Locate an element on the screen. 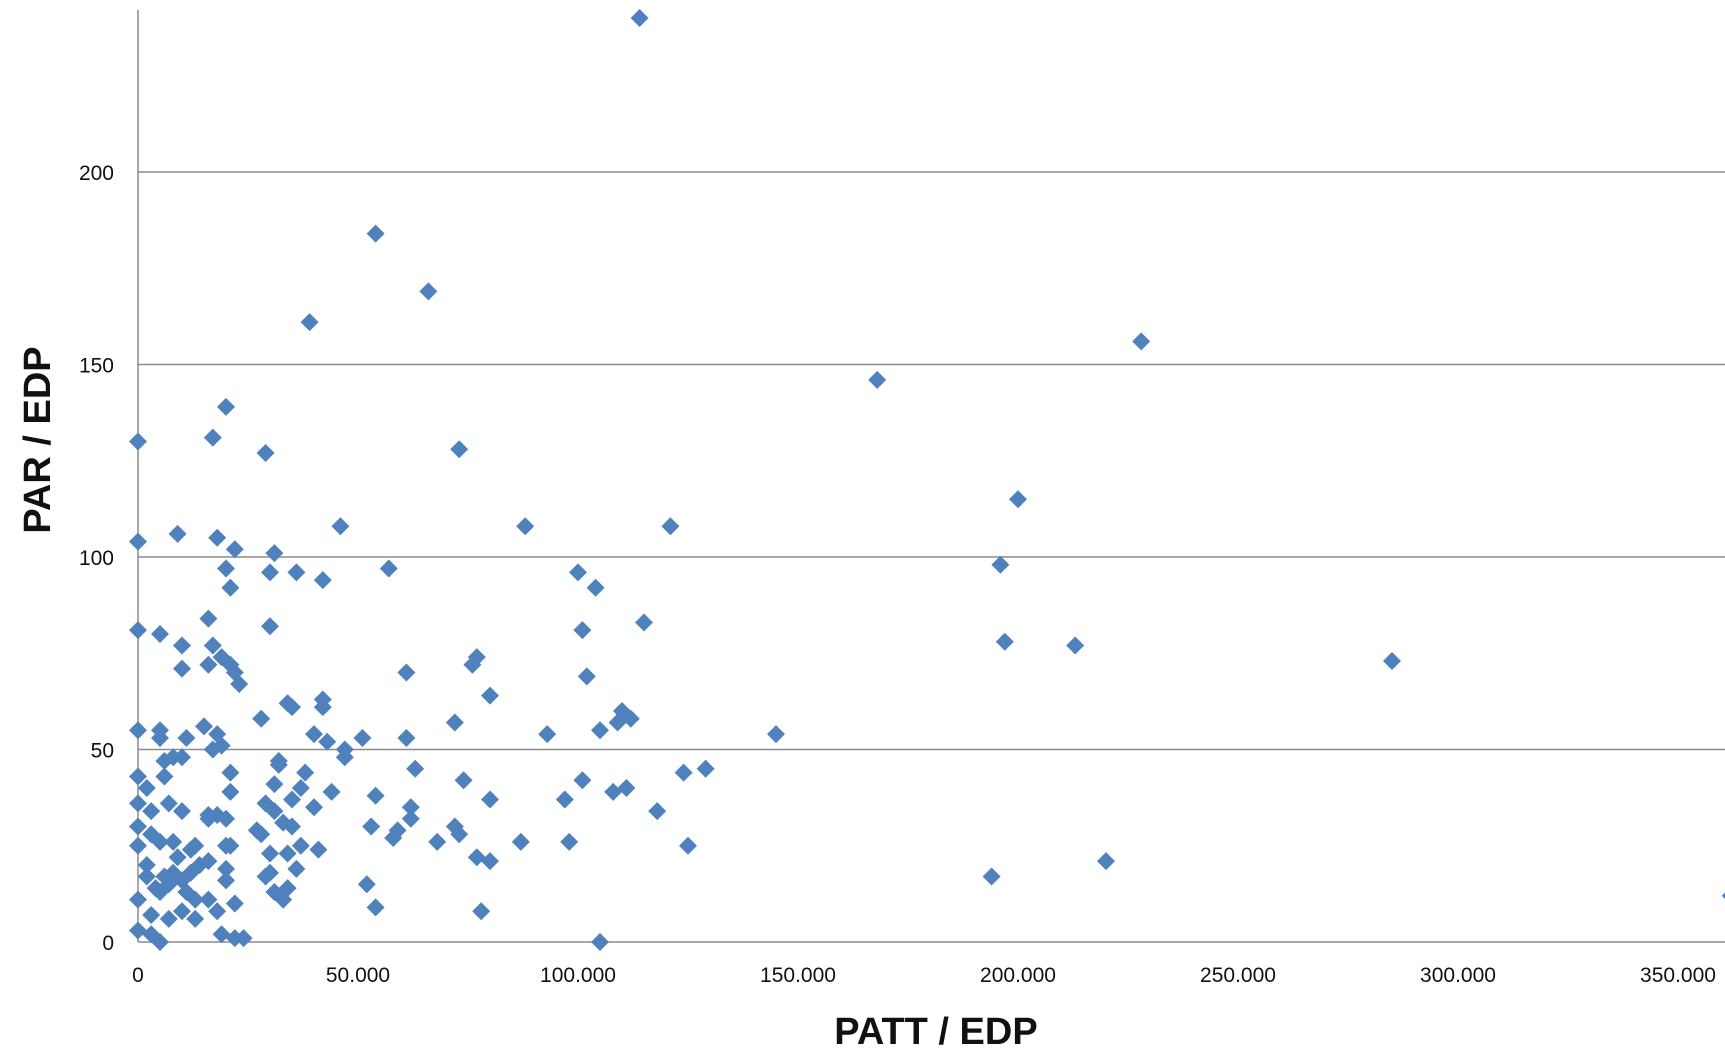 Image resolution: width=1725 pixels, height=1056 pixels. x-tick-label: 250.000 is located at coordinates (1238, 975).